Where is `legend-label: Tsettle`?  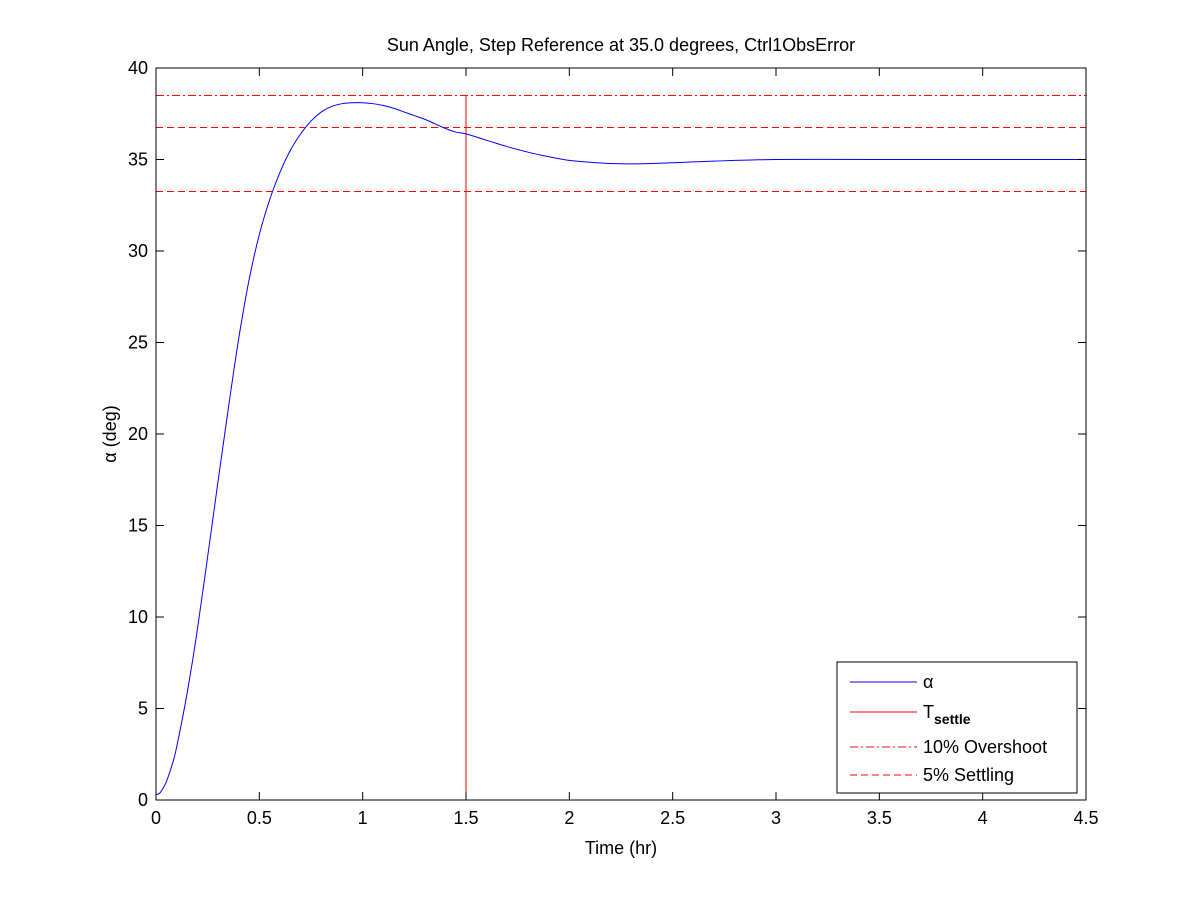 legend-label: Tsettle is located at coordinates (947, 714).